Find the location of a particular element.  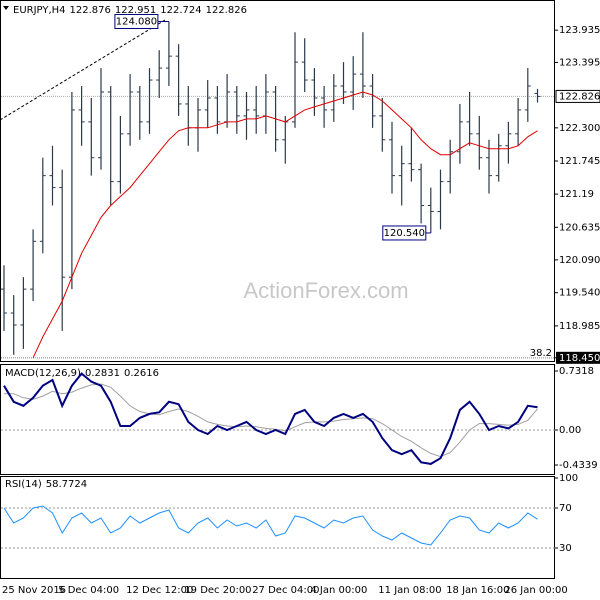

x-tick-label: 27 Dec 04:00 is located at coordinates (285, 590).